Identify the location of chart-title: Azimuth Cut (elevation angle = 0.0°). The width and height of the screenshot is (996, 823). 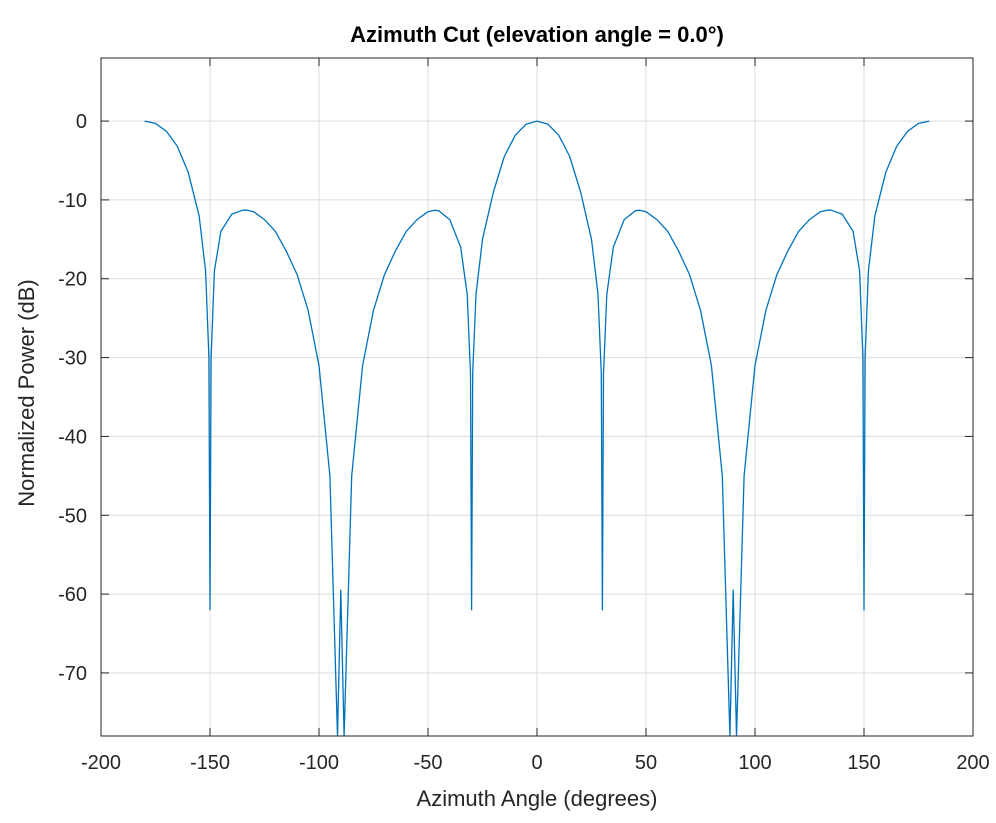
(537, 34).